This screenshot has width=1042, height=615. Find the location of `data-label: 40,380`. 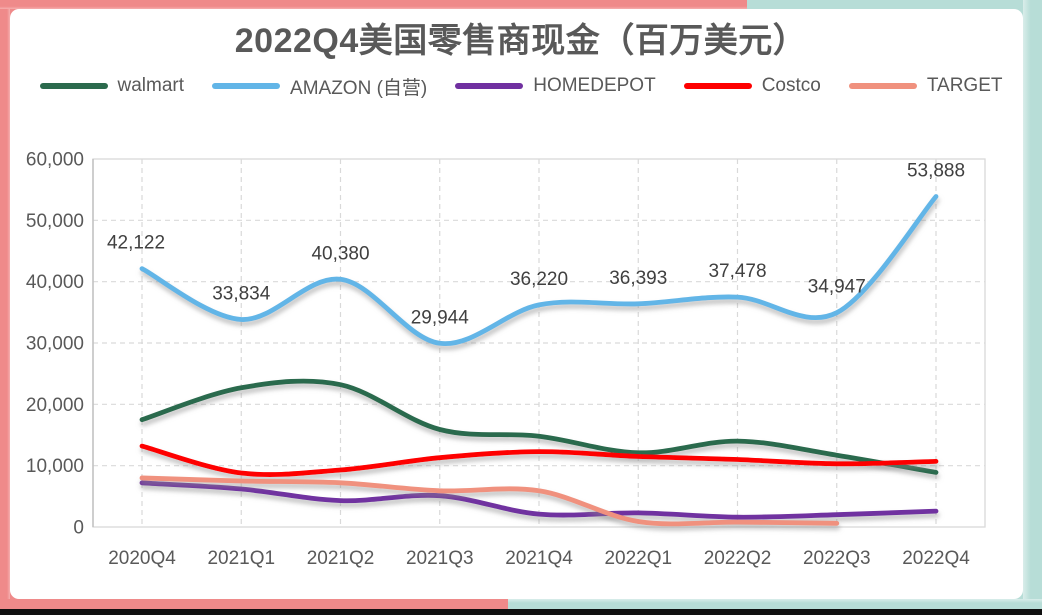

data-label: 40,380 is located at coordinates (340, 253).